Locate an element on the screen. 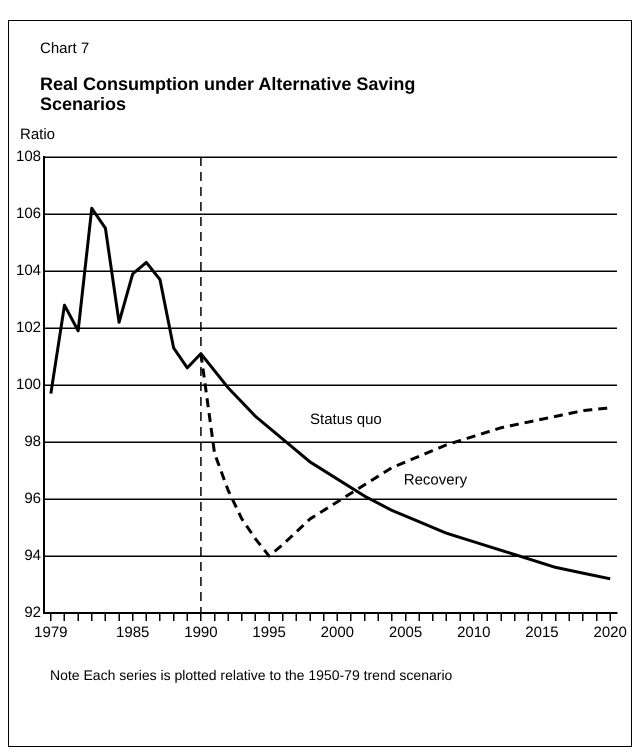 This screenshot has height=756, width=641. series-label: Status quo is located at coordinates (346, 419).